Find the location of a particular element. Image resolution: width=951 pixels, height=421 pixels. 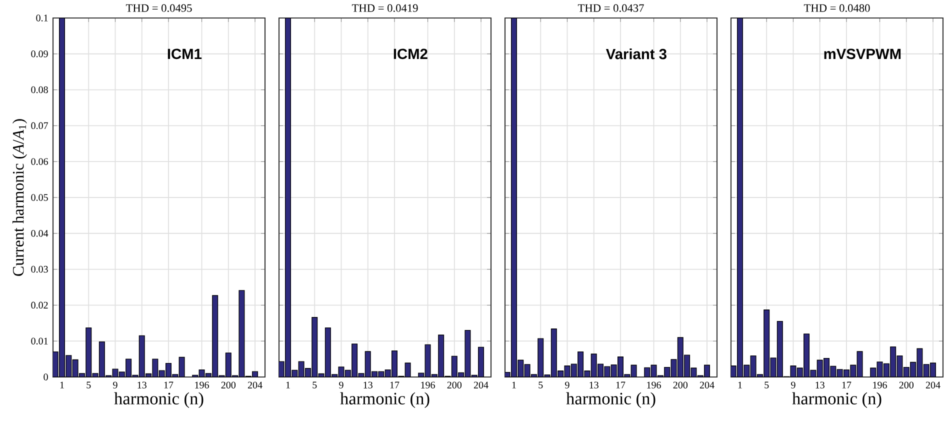

y-tick-label: 0 is located at coordinates (46, 377).